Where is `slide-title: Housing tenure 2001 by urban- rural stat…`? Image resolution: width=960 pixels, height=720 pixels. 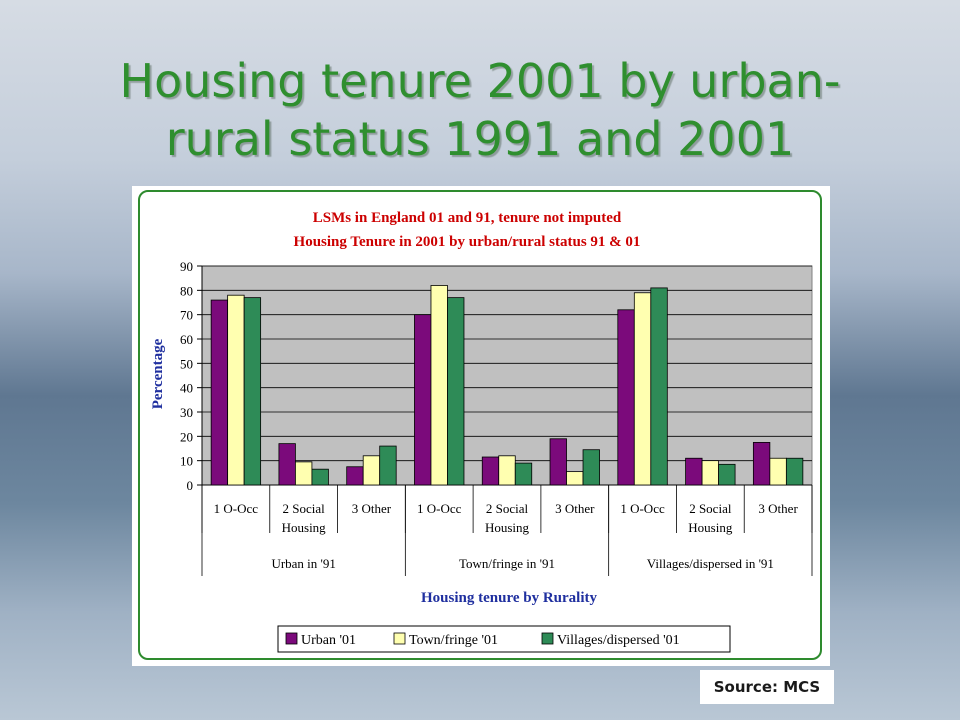
slide-title: Housing tenure 2001 by urban- rural stat… is located at coordinates (480, 110).